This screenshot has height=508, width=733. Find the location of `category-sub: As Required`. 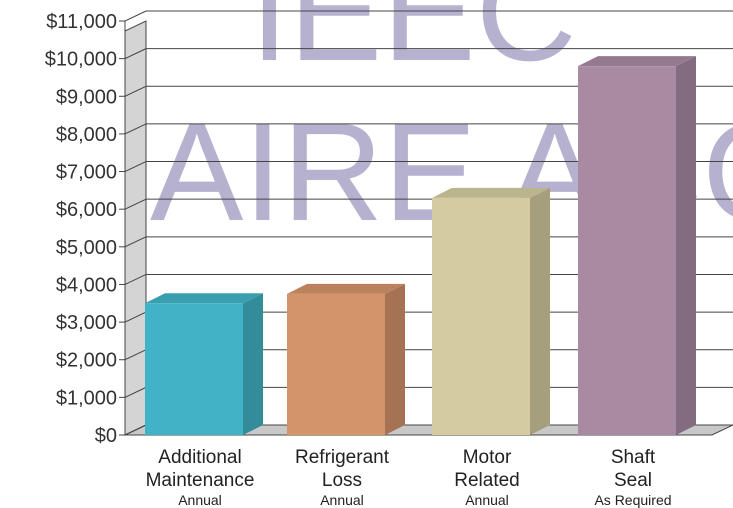

category-sub: As Required is located at coordinates (632, 500).